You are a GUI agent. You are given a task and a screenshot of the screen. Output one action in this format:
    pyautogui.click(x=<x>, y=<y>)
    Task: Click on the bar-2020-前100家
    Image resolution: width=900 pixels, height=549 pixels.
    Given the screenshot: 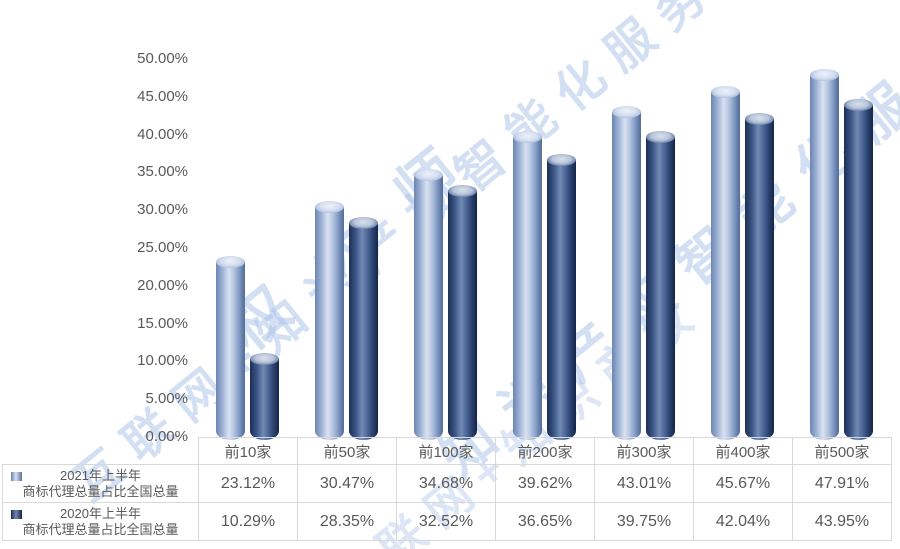 What is the action you would take?
    pyautogui.click(x=462, y=312)
    